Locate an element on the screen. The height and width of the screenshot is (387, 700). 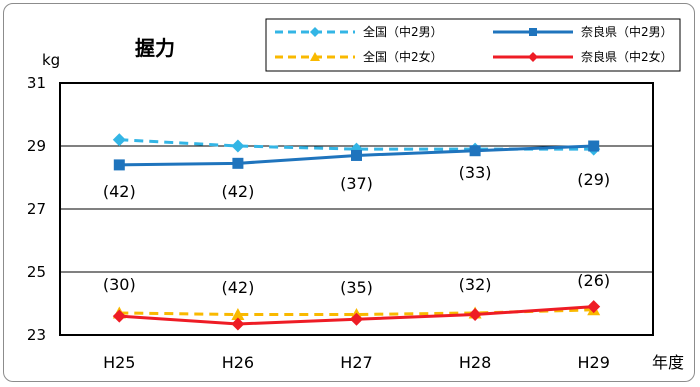
y-tick-label: 27 is located at coordinates (36, 209).